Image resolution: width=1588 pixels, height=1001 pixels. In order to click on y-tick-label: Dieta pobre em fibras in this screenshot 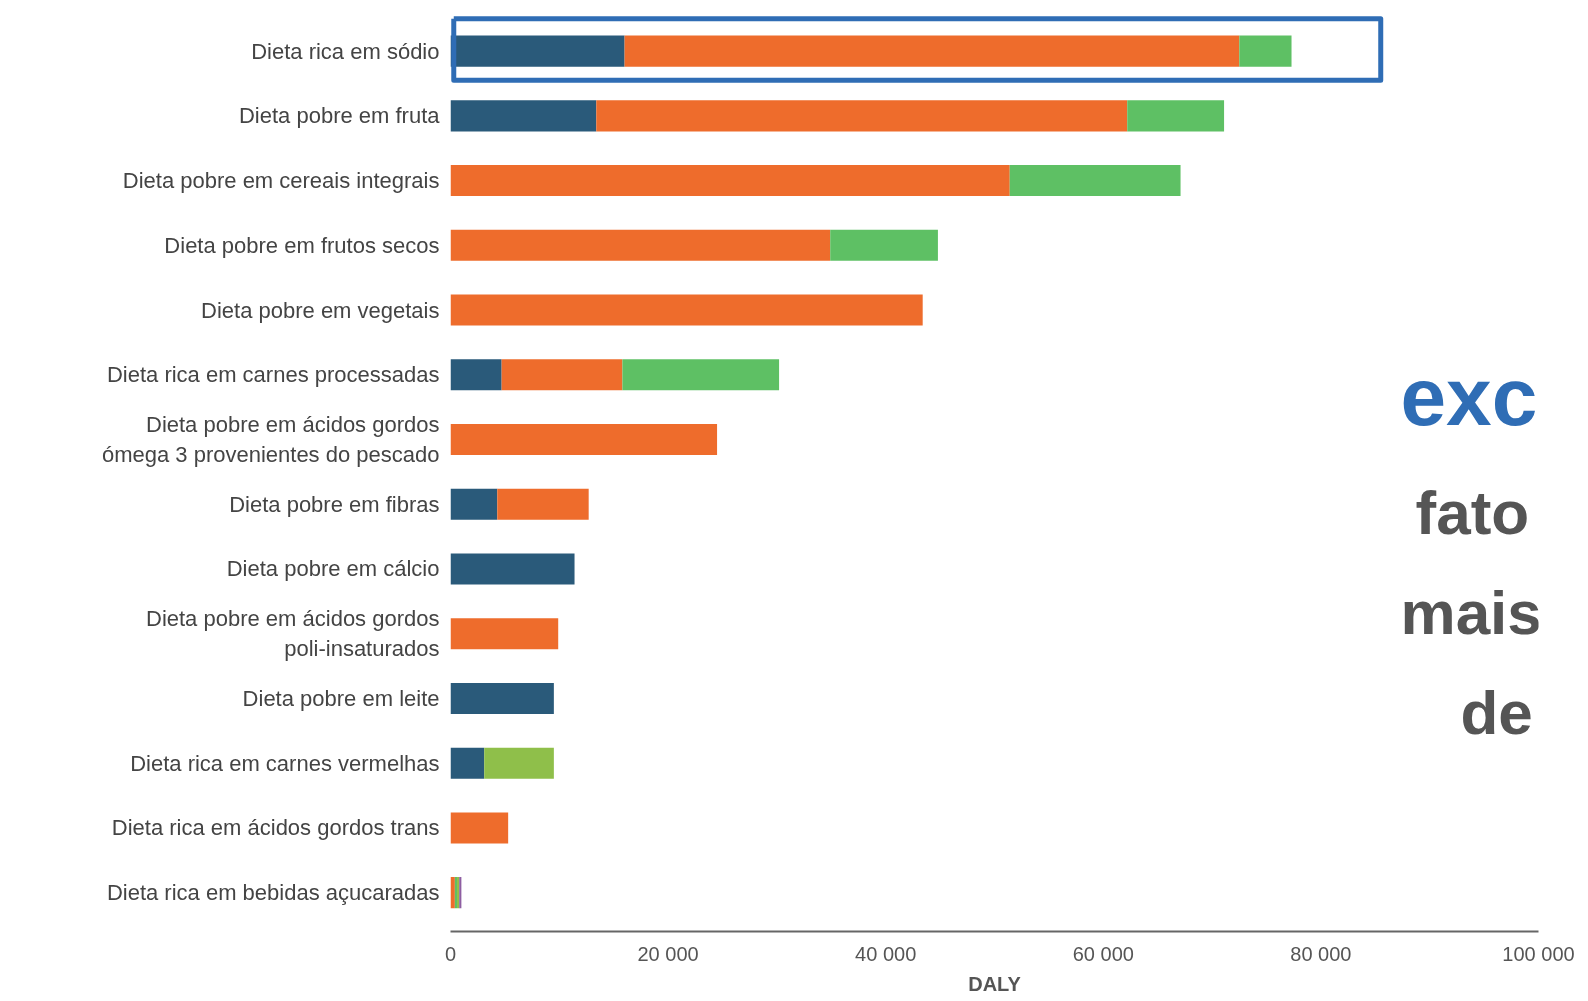, I will do `click(334, 504)`.